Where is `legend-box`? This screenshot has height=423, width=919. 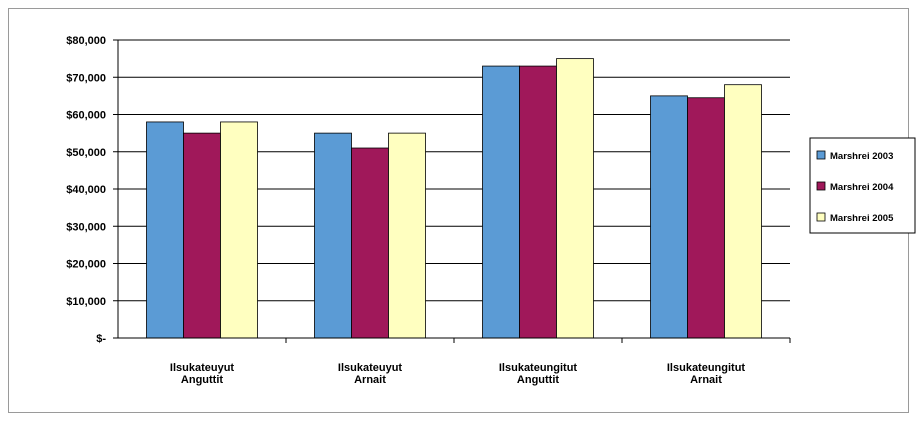 legend-box is located at coordinates (862, 185).